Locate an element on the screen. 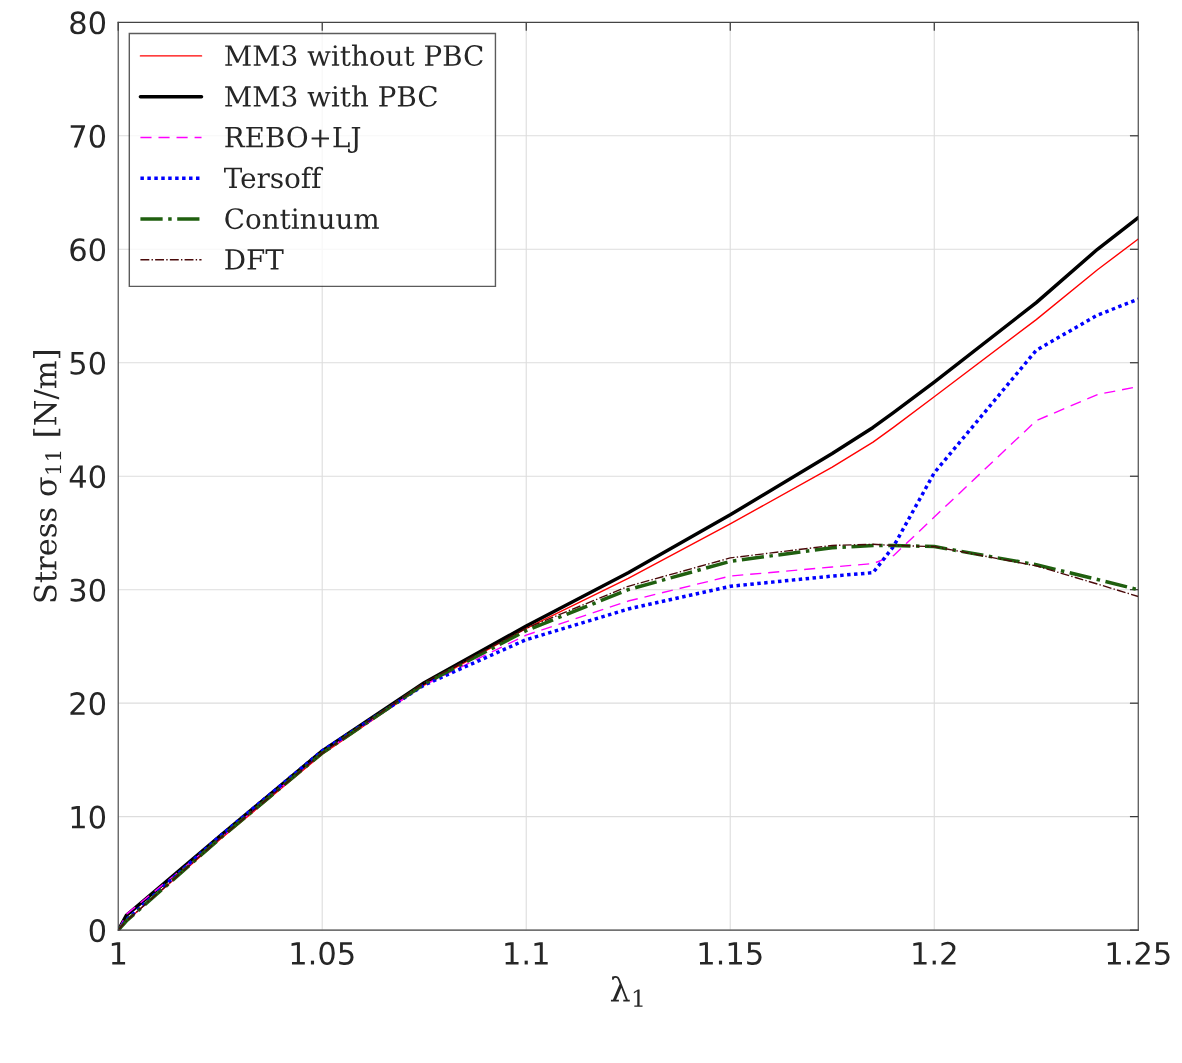 The height and width of the screenshot is (1063, 1182). legend-label: MM3 without PBC is located at coordinates (354, 55).